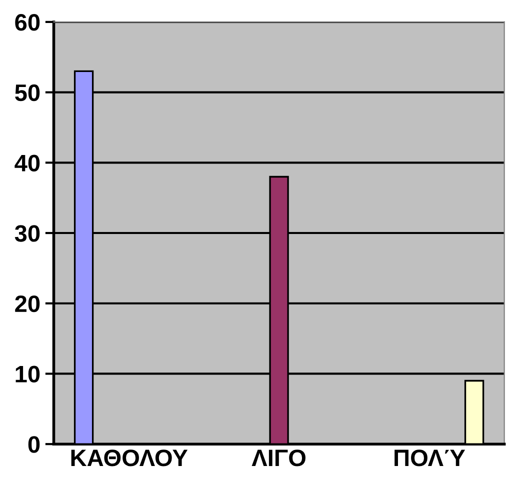 This screenshot has width=512, height=488. I want to click on y-tick-label: 50, so click(27, 93).